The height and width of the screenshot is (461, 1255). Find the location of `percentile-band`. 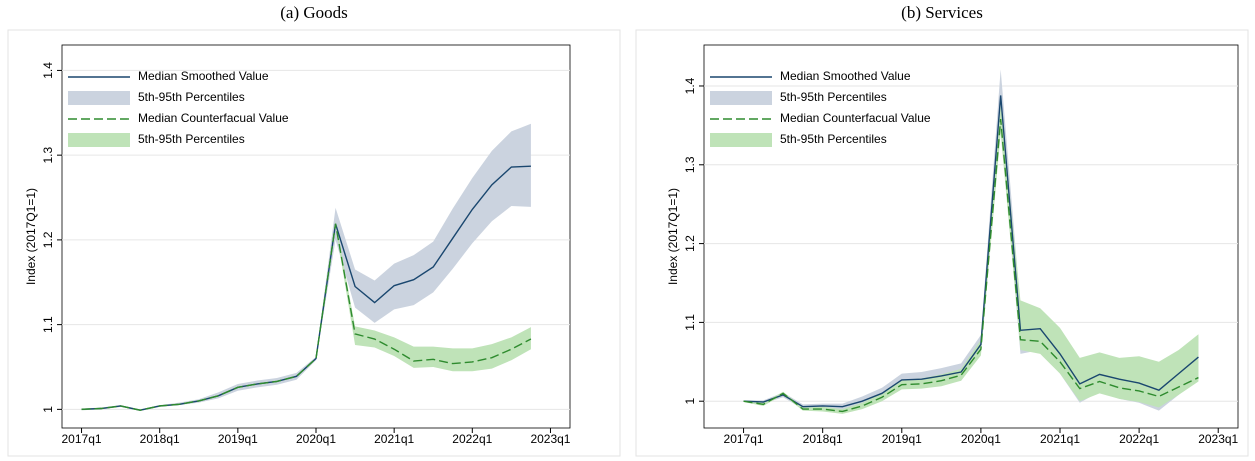

percentile-band is located at coordinates (306, 316).